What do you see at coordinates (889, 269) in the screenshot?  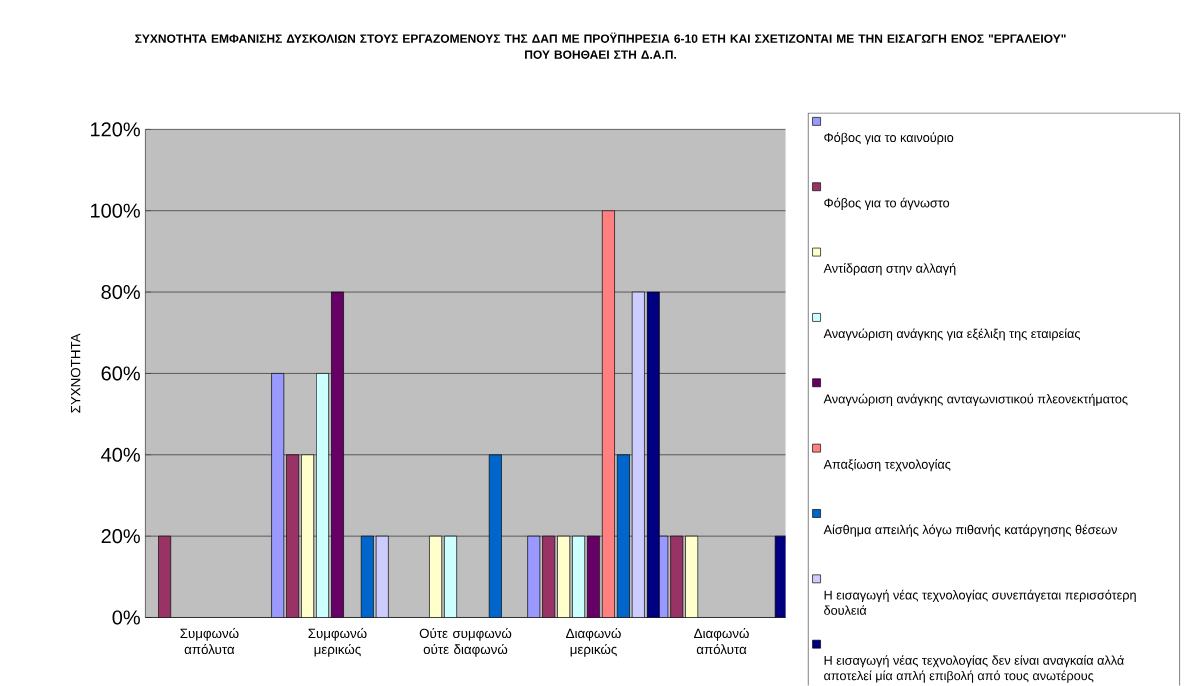 I see `legend-label: Αντίδραση στην αλλαγή` at bounding box center [889, 269].